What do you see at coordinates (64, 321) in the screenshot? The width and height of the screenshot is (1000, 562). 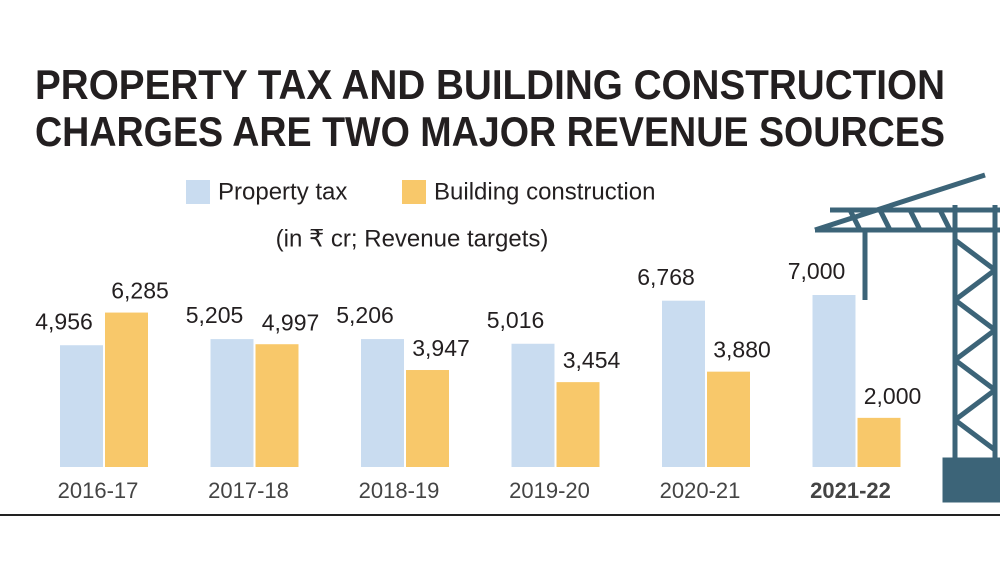 I see `value-label: 4,956` at bounding box center [64, 321].